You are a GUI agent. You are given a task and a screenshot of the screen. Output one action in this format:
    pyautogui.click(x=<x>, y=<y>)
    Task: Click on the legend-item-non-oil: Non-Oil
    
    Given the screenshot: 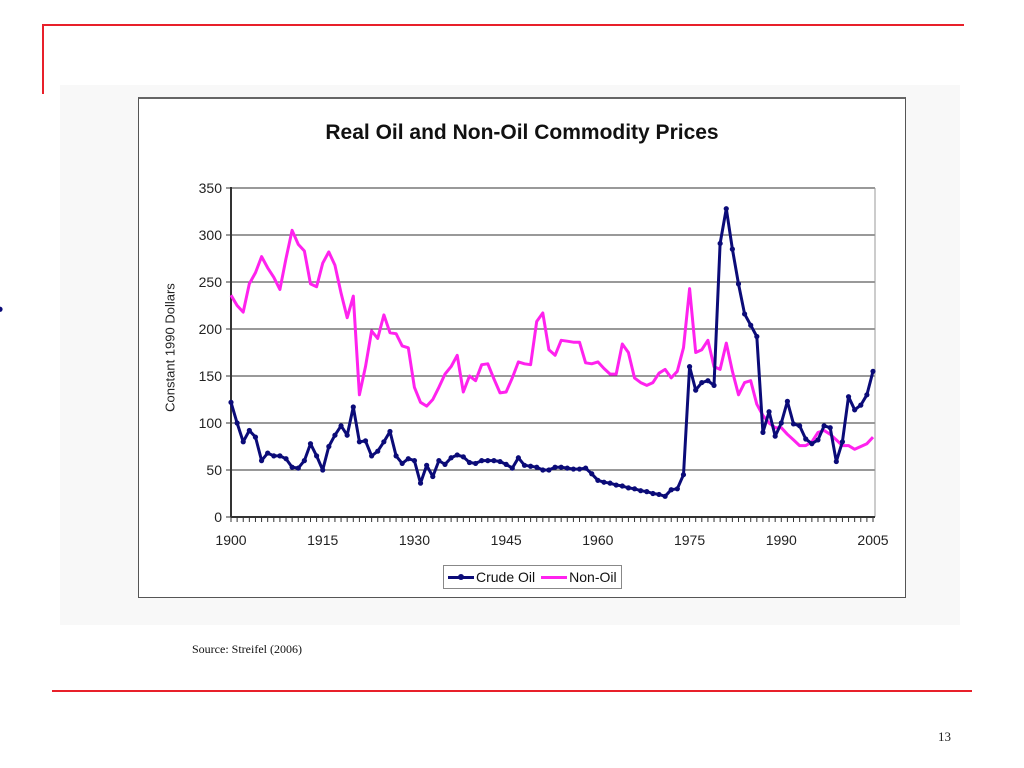 What is the action you would take?
    pyautogui.click(x=579, y=577)
    